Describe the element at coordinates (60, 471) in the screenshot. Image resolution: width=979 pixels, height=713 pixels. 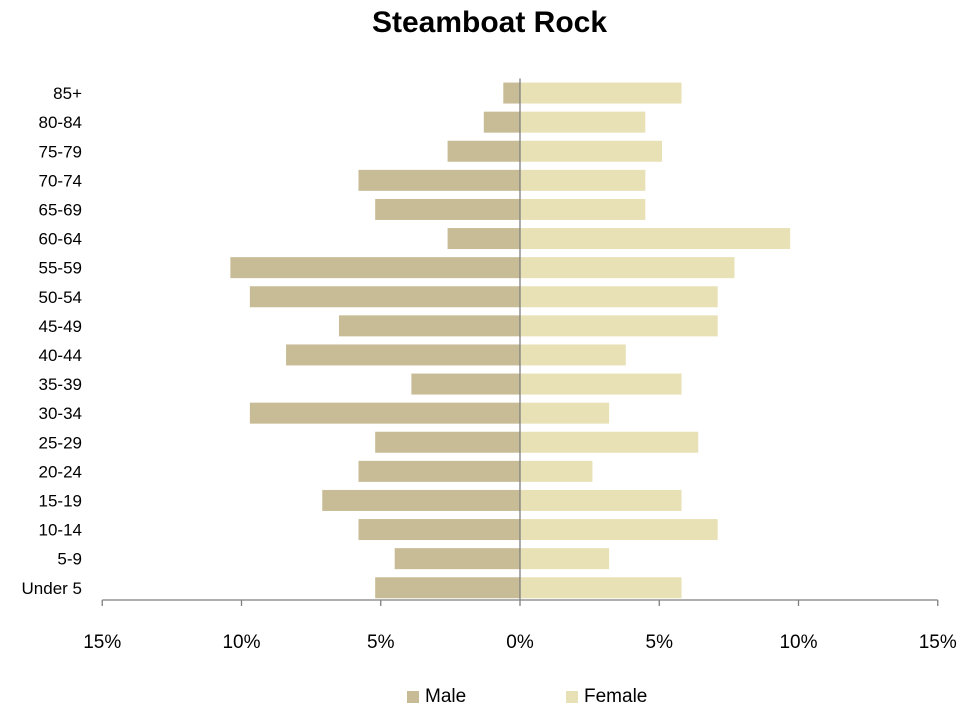
I see `category-label: 20-24` at that location.